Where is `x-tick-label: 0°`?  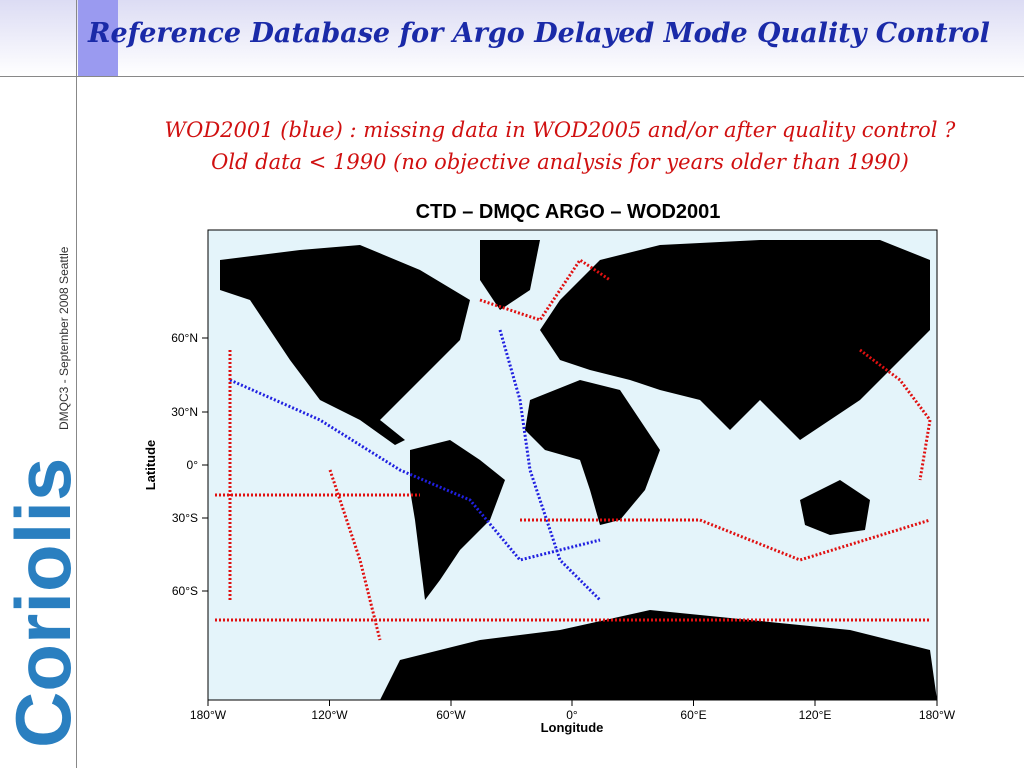 x-tick-label: 0° is located at coordinates (572, 715).